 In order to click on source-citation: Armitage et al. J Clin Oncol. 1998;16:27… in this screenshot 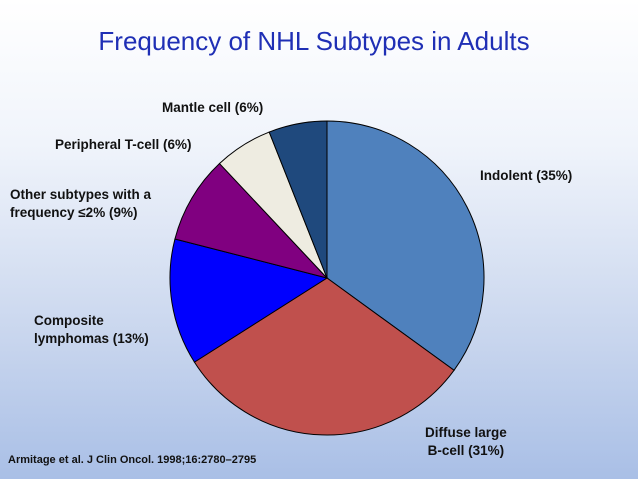, I will do `click(132, 460)`.